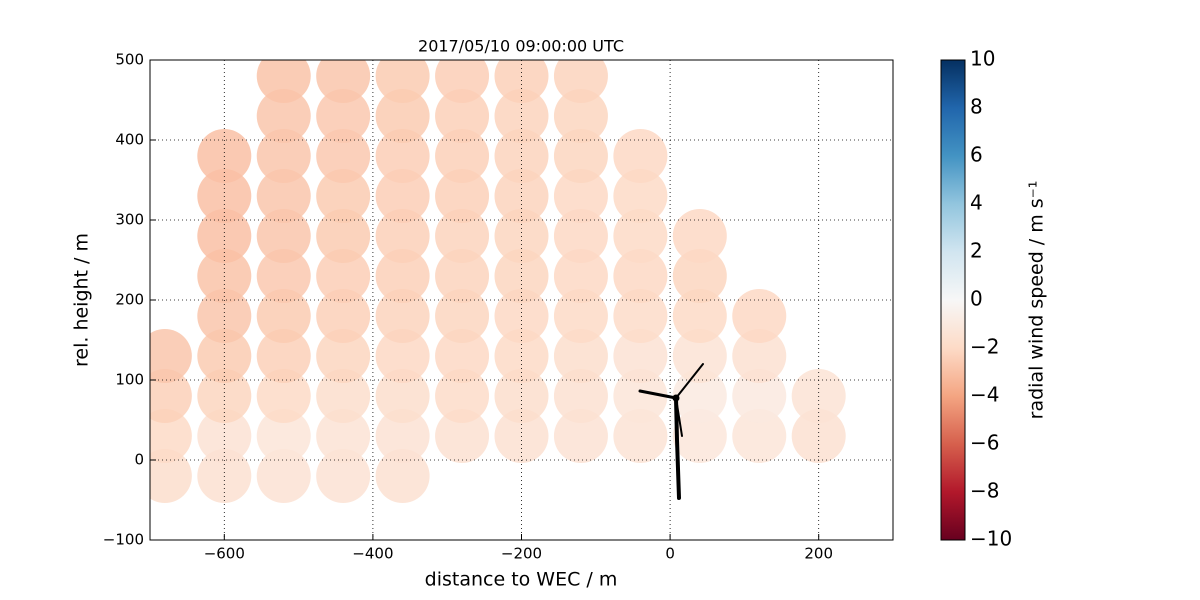 This screenshot has width=1200, height=600. I want to click on y-tick-label: 200, so click(129, 300).